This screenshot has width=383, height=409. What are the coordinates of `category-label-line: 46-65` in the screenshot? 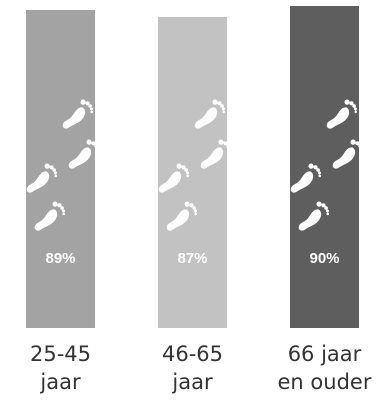 It's located at (192, 354).